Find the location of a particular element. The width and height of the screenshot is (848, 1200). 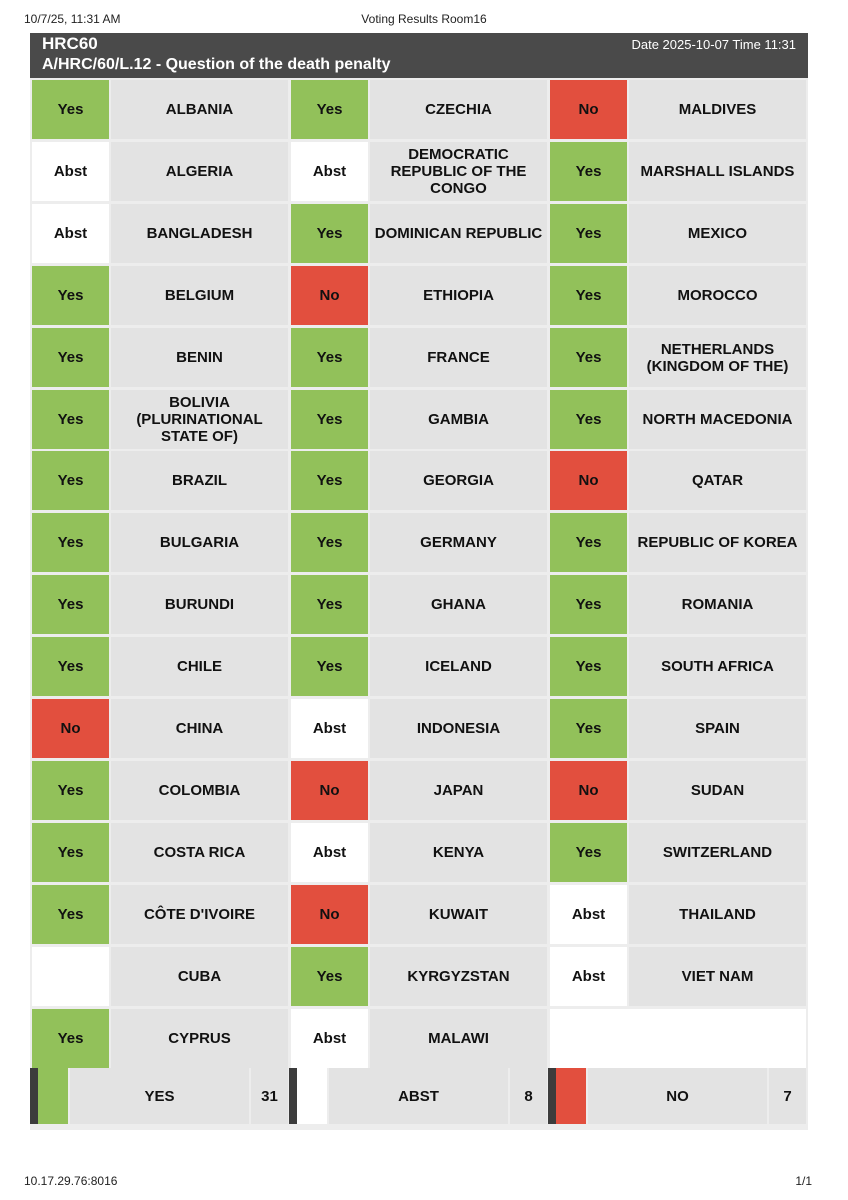

country-name: BOLIVIA (PLURINATIONAL STATE OF) is located at coordinates (199, 419).